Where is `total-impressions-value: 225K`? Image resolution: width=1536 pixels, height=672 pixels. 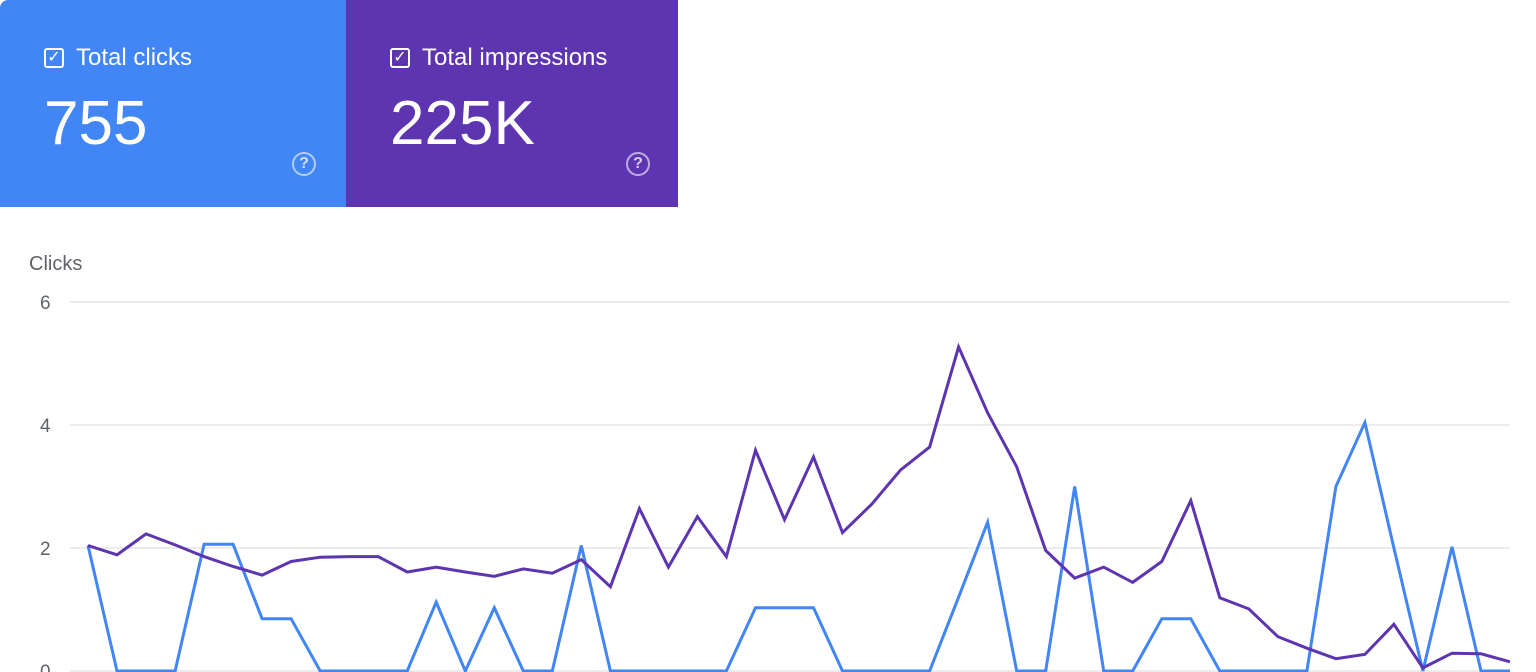
total-impressions-value: 225K is located at coordinates (462, 123).